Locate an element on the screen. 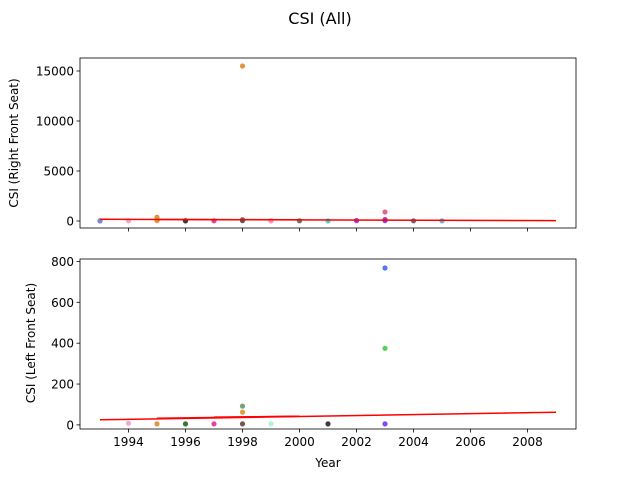  left-front-seat-x-tick-label: 2002 is located at coordinates (356, 442).